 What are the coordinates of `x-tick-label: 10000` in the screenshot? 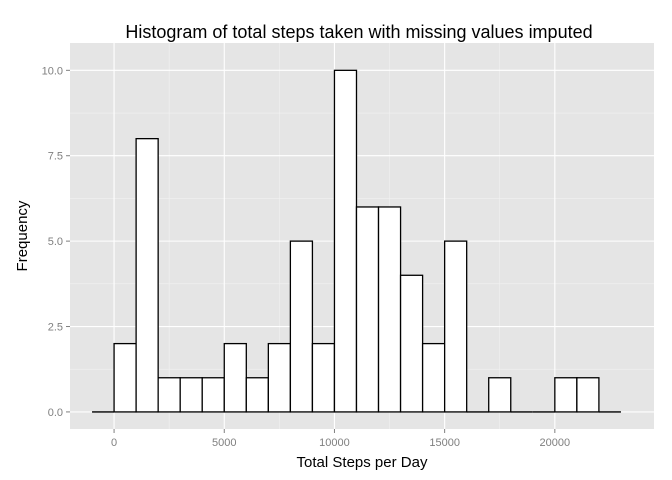 It's located at (334, 443).